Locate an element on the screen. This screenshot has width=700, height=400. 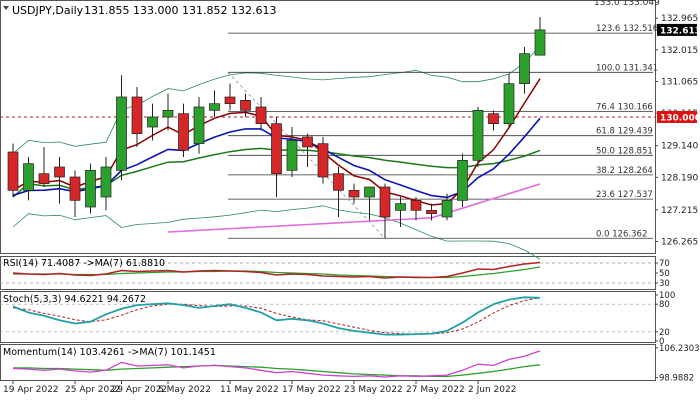
price-tick-label: 132.015 is located at coordinates (679, 51).